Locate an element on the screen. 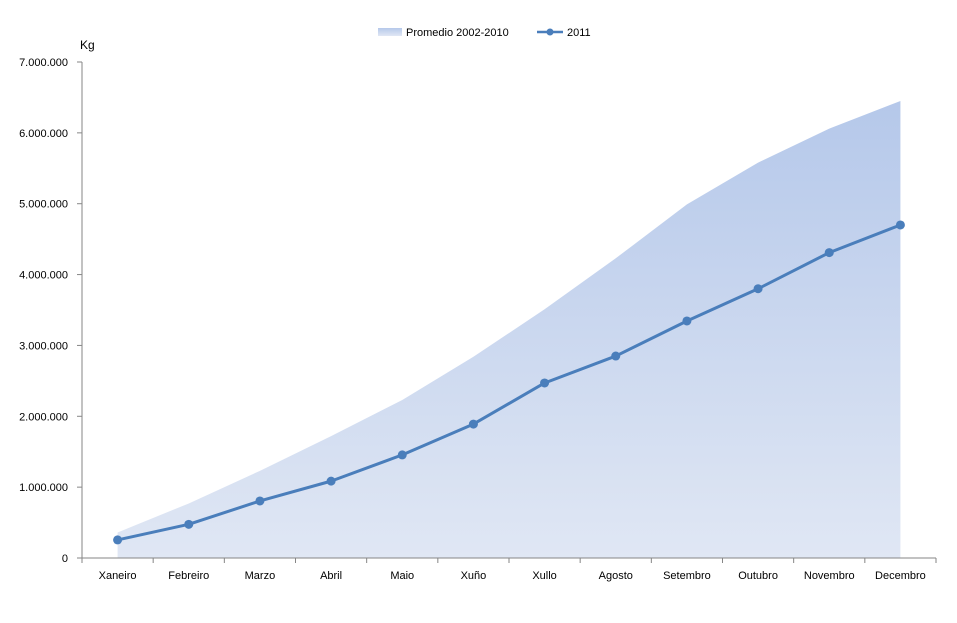  x-tick-label: Xuño is located at coordinates (474, 576).